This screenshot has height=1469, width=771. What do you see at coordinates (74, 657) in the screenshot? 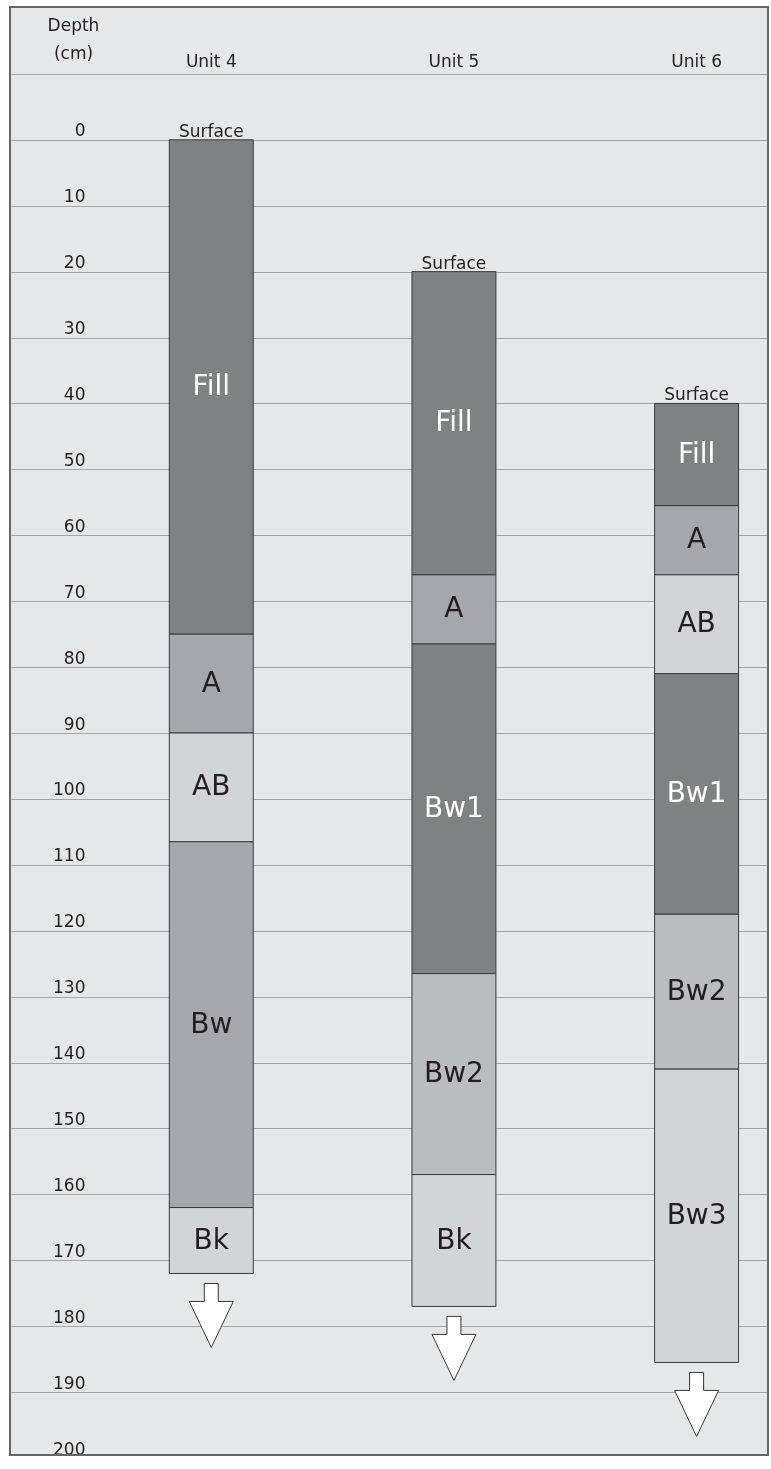
I see `y-tick-label: 80` at bounding box center [74, 657].